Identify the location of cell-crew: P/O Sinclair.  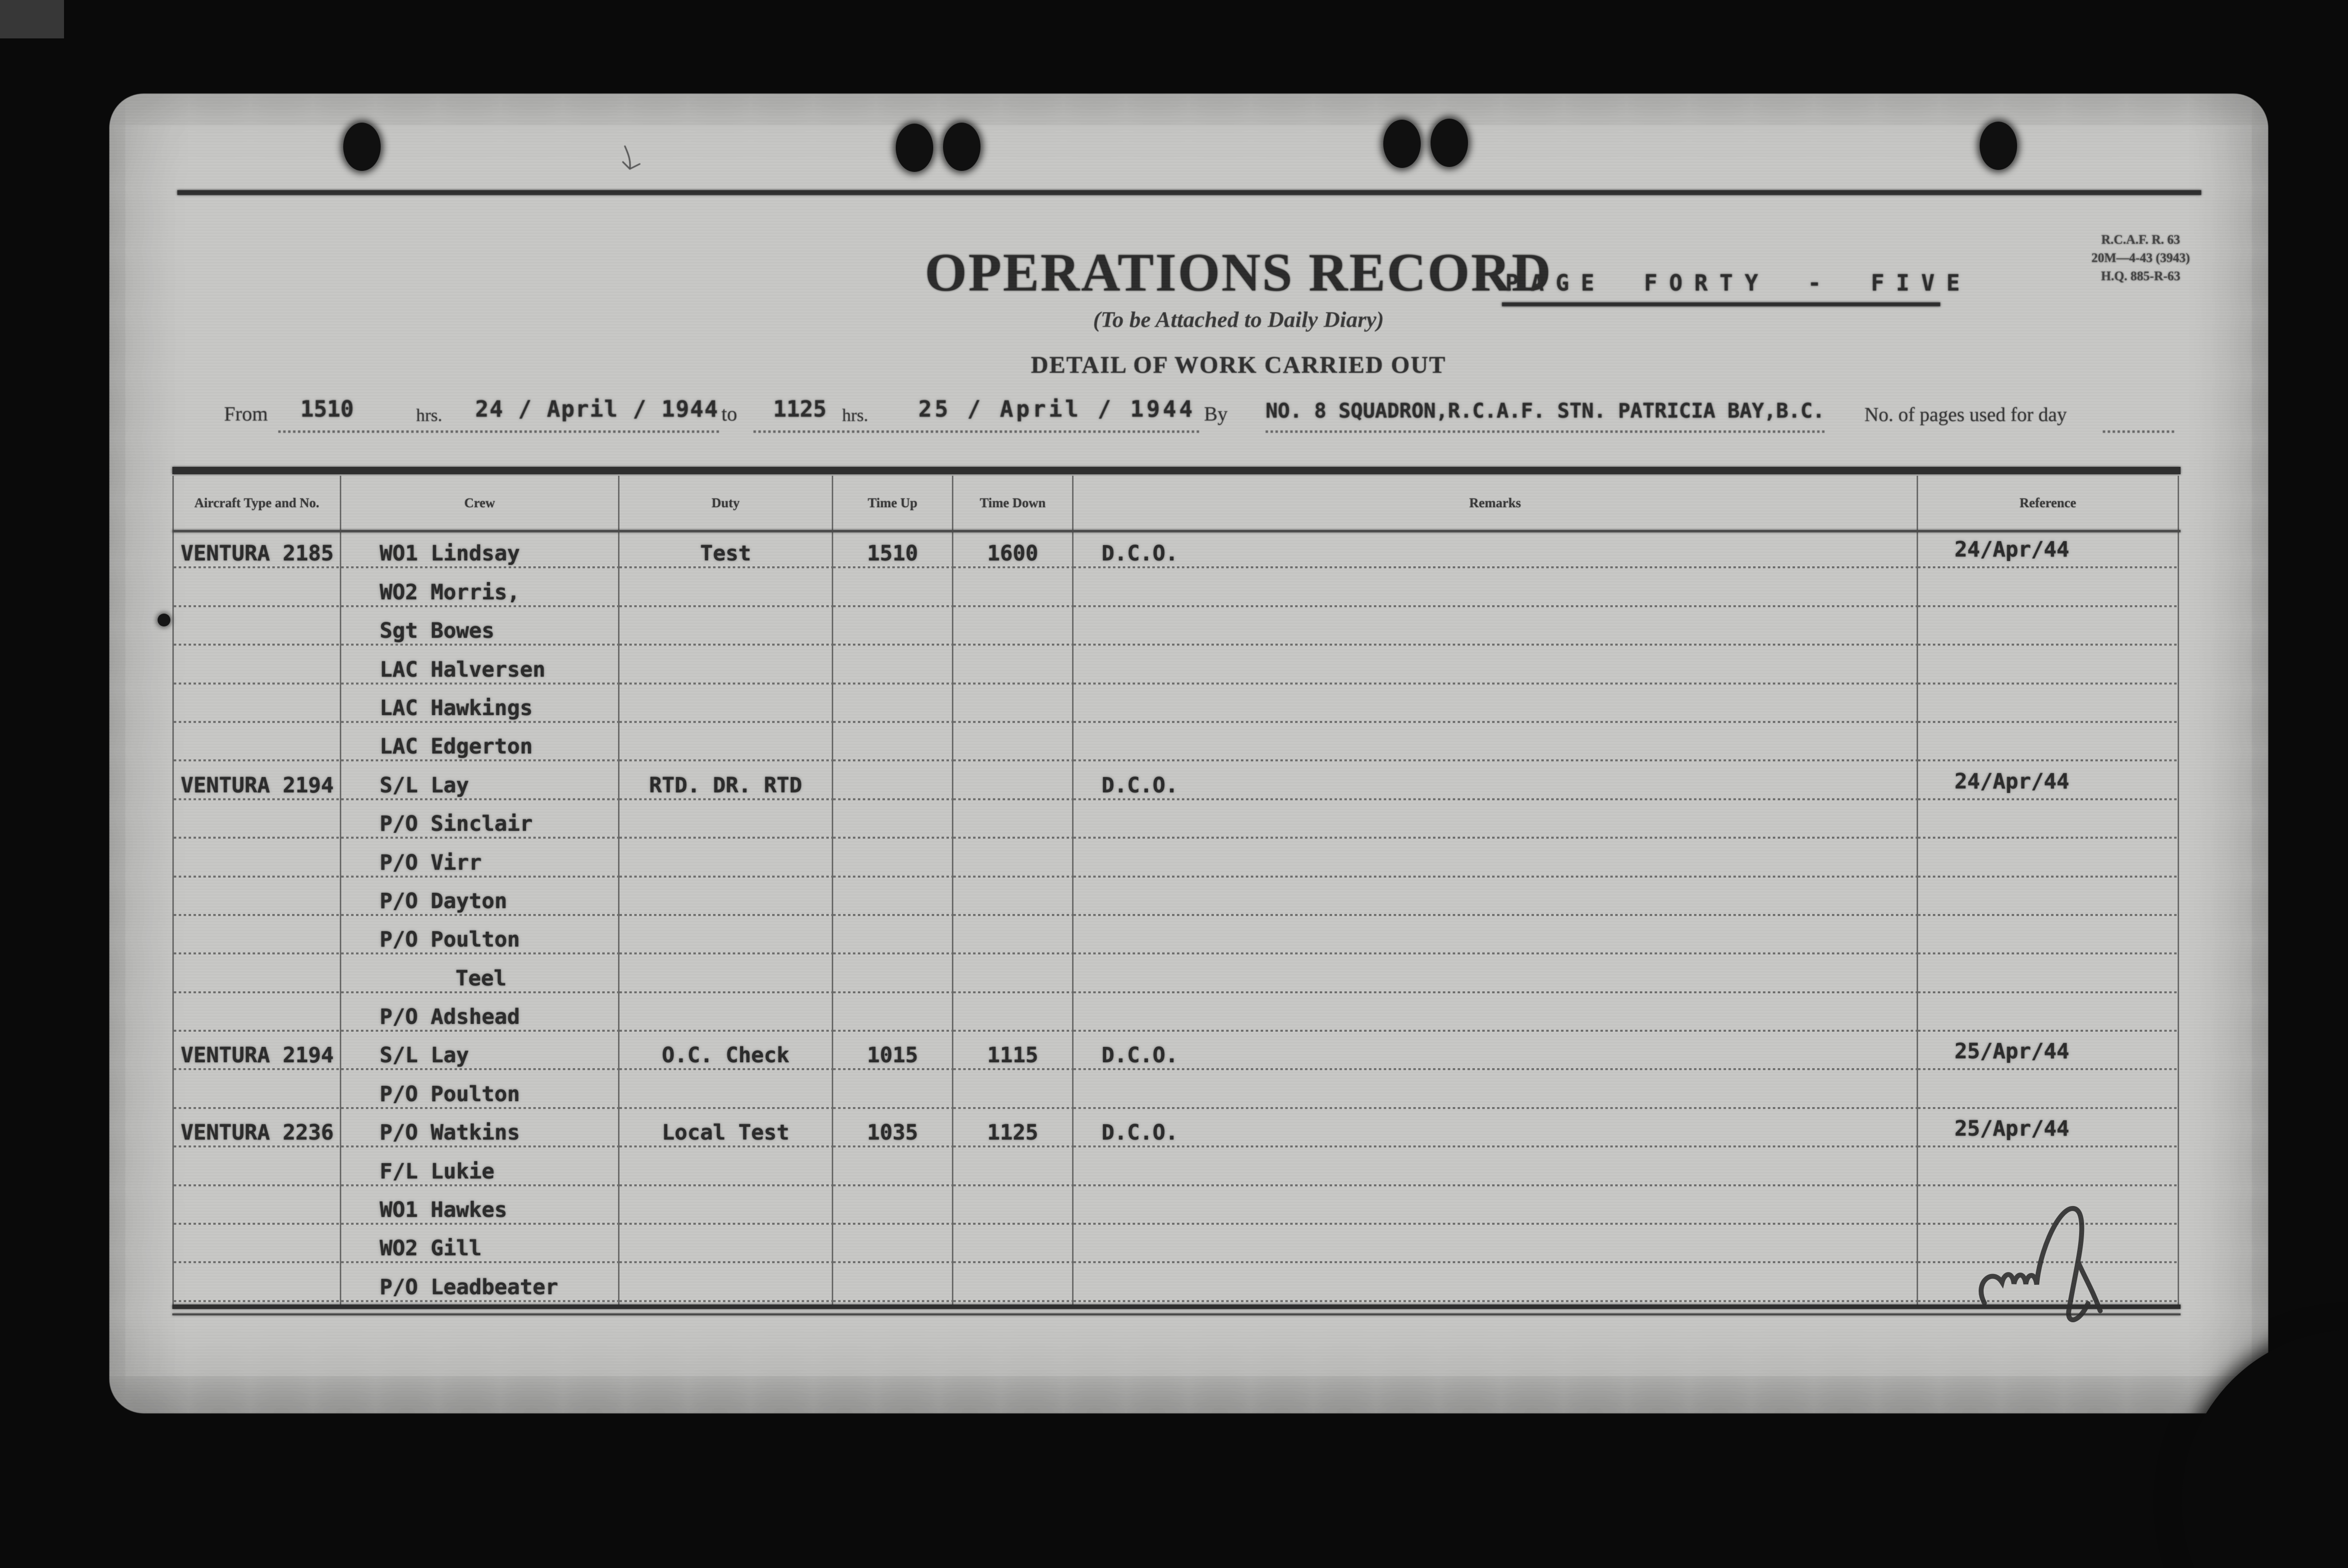
(480, 822).